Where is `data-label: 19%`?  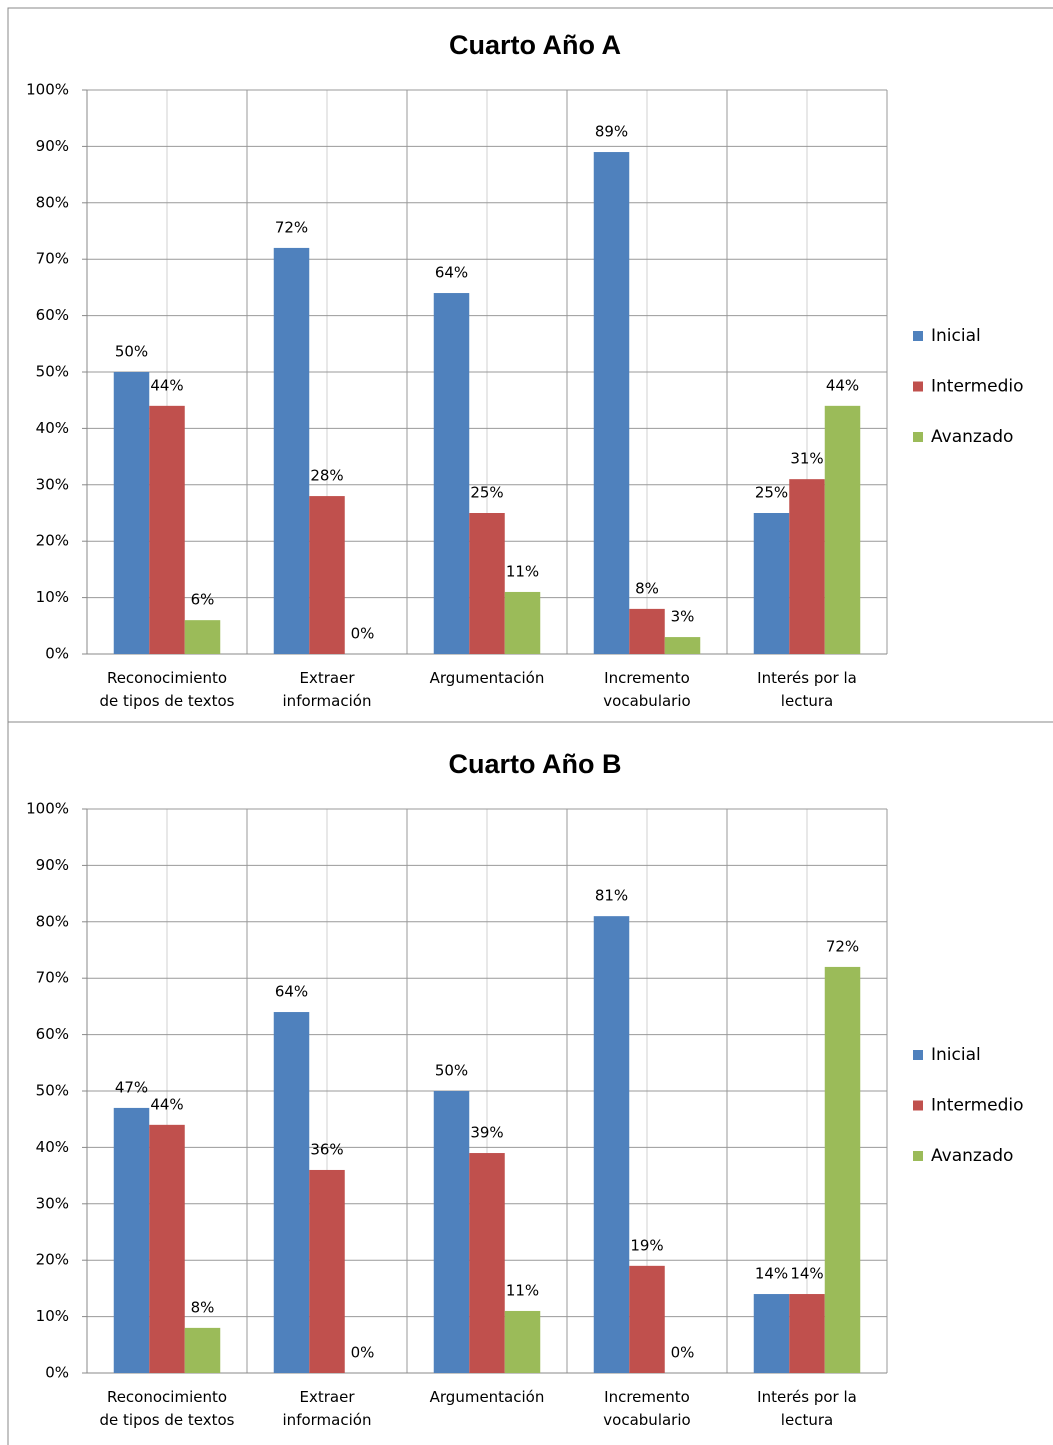 data-label: 19% is located at coordinates (646, 1245).